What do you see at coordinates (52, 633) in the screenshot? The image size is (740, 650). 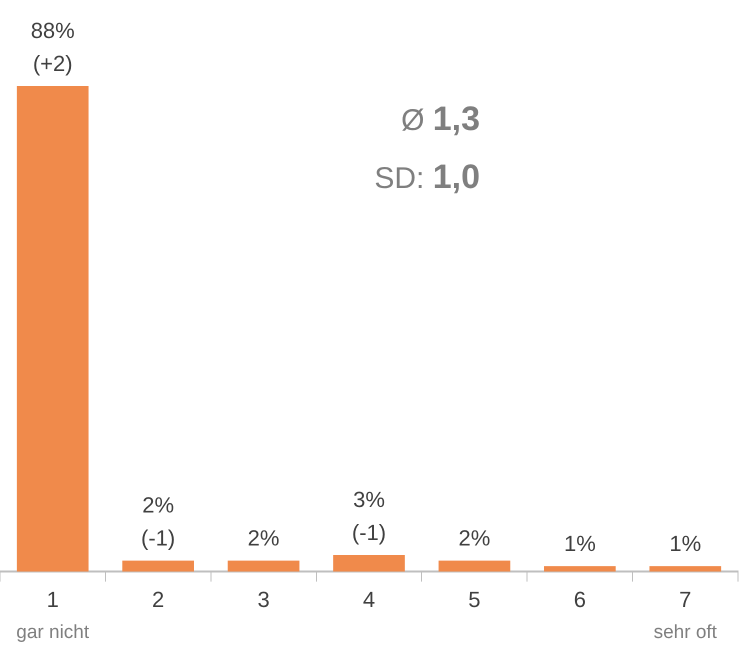 I see `text: gar nicht` at bounding box center [52, 633].